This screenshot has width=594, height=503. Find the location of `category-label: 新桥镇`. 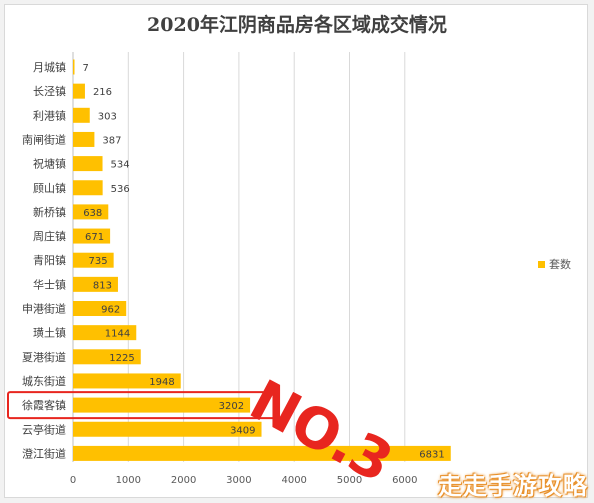

category-label: 新桥镇 is located at coordinates (49, 212).